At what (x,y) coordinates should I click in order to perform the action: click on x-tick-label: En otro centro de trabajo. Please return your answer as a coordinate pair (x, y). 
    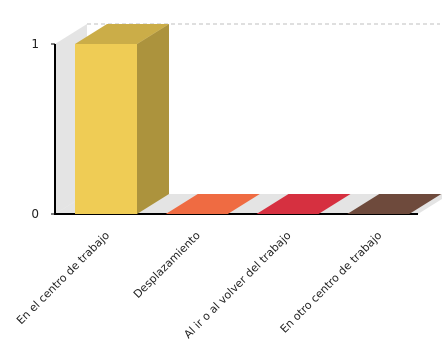
    Looking at the image, I should click on (331, 282).